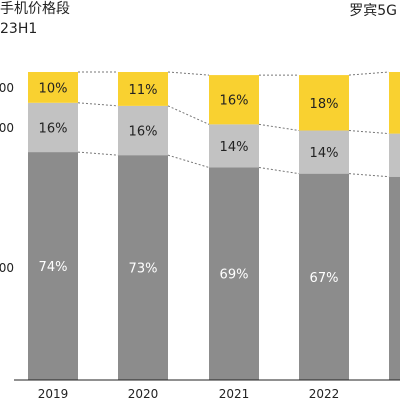 This screenshot has height=400, width=400. I want to click on data-label-bottom-2022: 67%, so click(324, 278).